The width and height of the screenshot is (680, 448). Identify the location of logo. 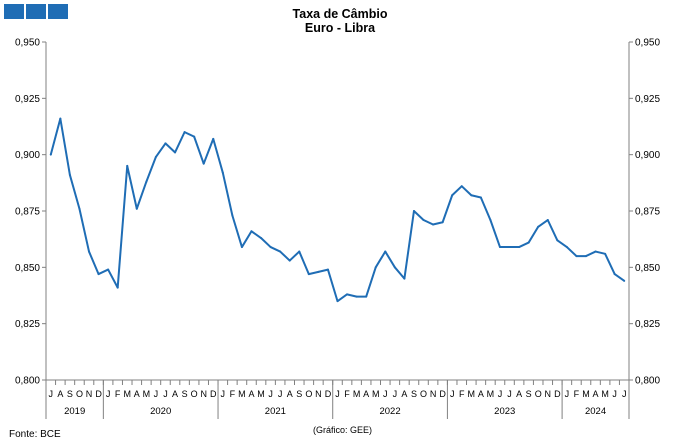
(36, 11).